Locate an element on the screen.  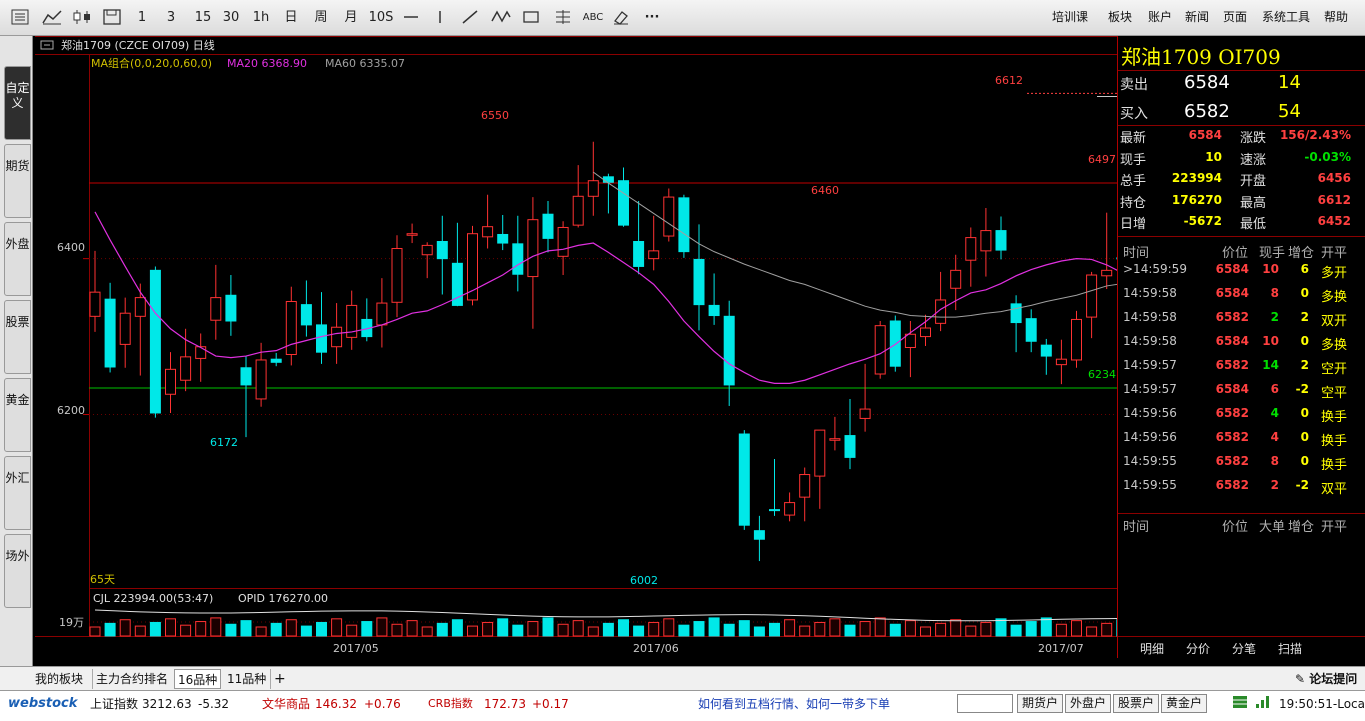
grid-status-icon is located at coordinates (1240, 704).